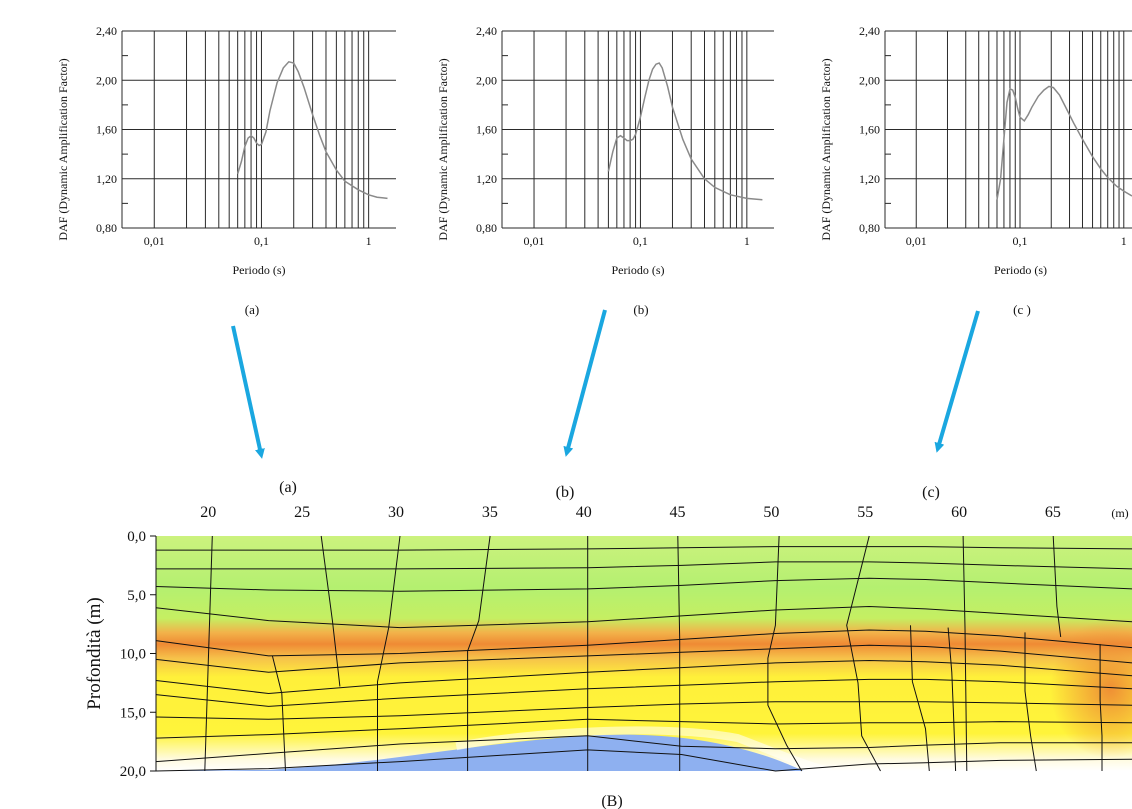 Image resolution: width=1132 pixels, height=809 pixels. I want to click on section-x-tick-label: 40, so click(584, 512).